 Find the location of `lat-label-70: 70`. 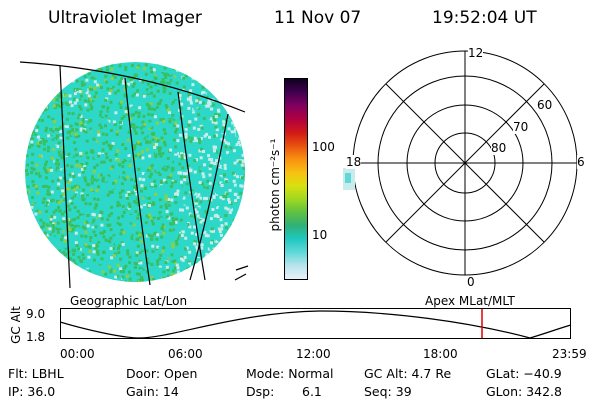

lat-label-70: 70 is located at coordinates (521, 127).